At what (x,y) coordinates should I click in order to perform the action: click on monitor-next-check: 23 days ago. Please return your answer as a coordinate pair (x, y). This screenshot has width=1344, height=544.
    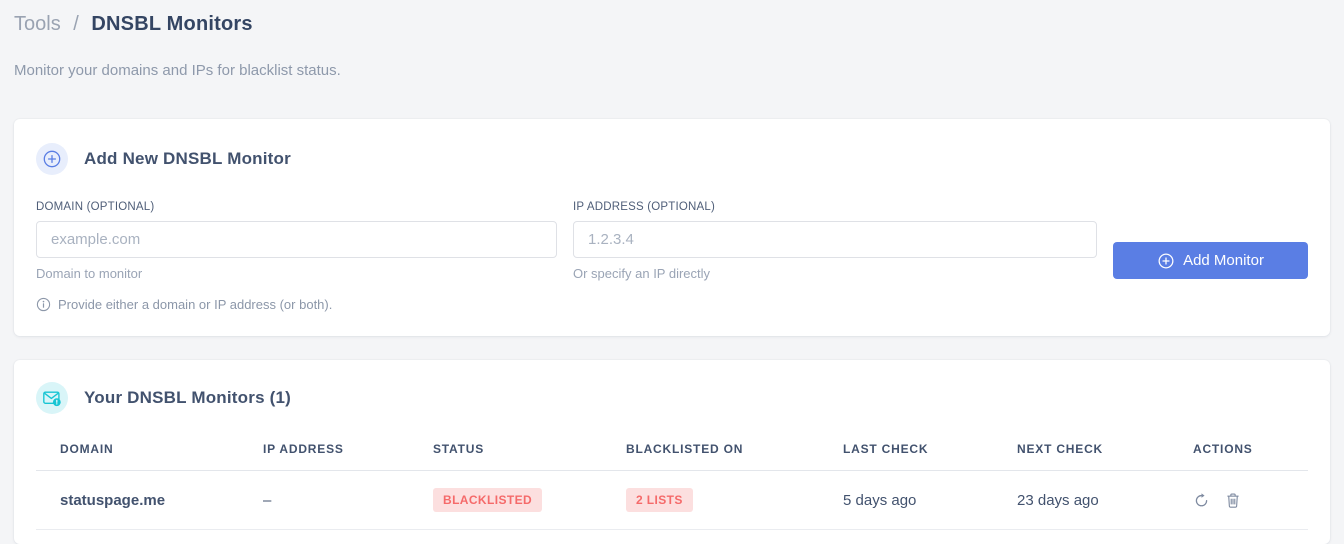
    Looking at the image, I should click on (1105, 500).